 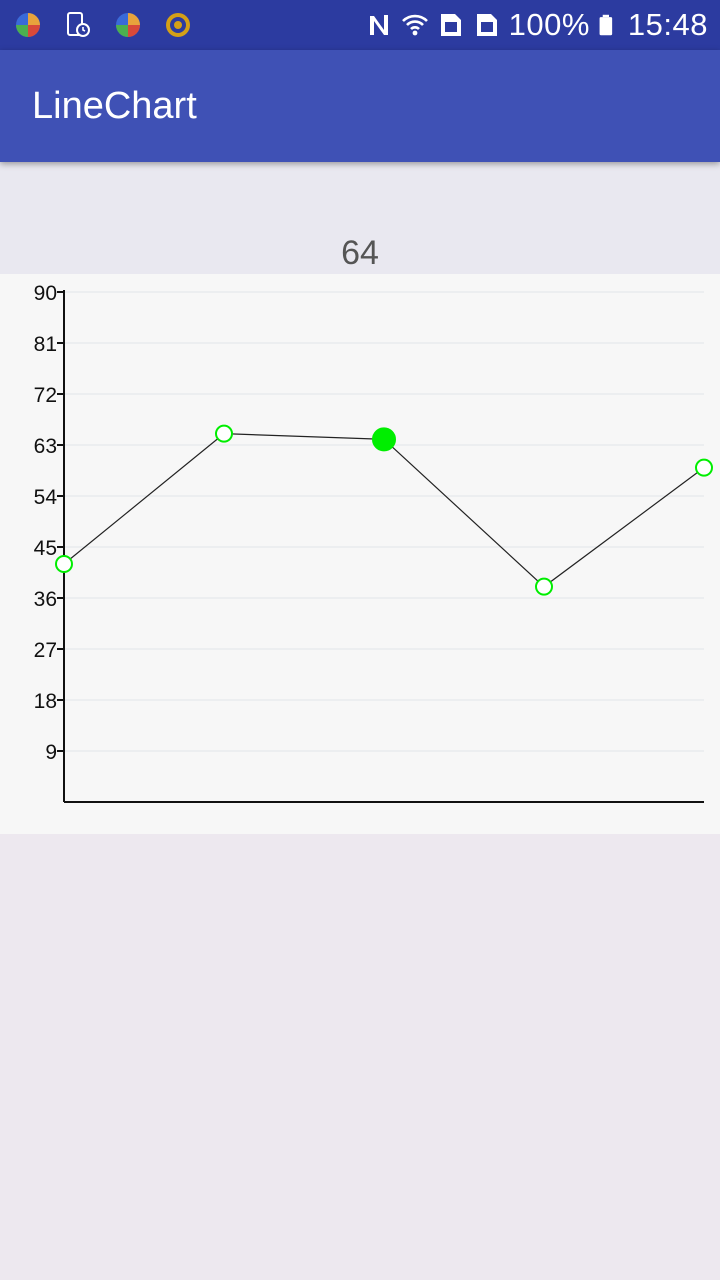 What do you see at coordinates (78, 24) in the screenshot?
I see `screen-timer-icon` at bounding box center [78, 24].